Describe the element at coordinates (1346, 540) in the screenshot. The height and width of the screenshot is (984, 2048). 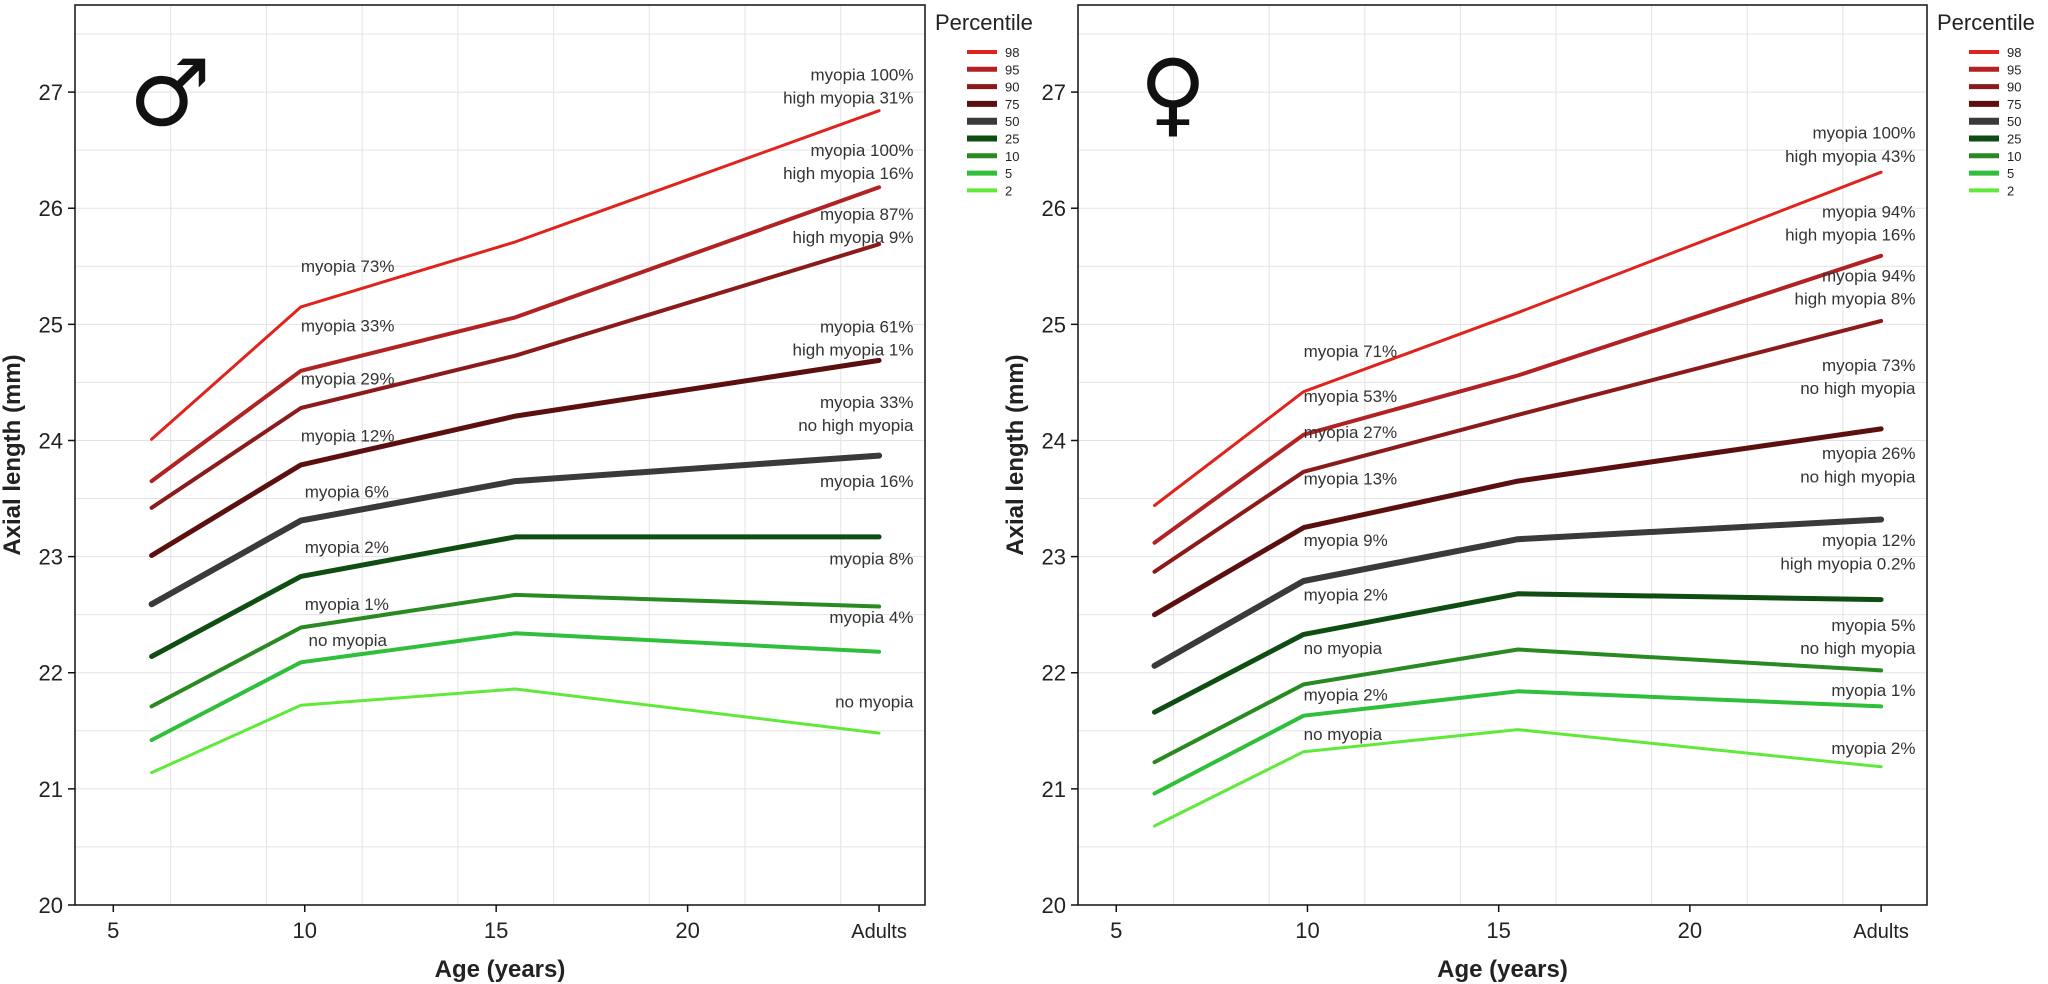
I see `annotation-label: myopia 9%` at that location.